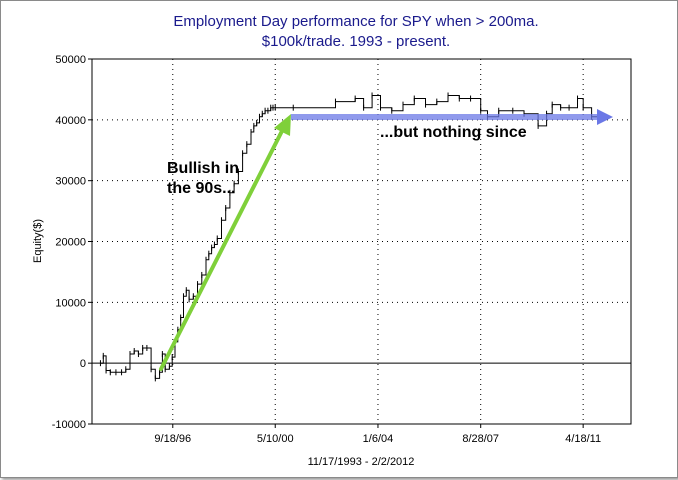  I want to click on x-tick-label: 5/10/00, so click(275, 439).